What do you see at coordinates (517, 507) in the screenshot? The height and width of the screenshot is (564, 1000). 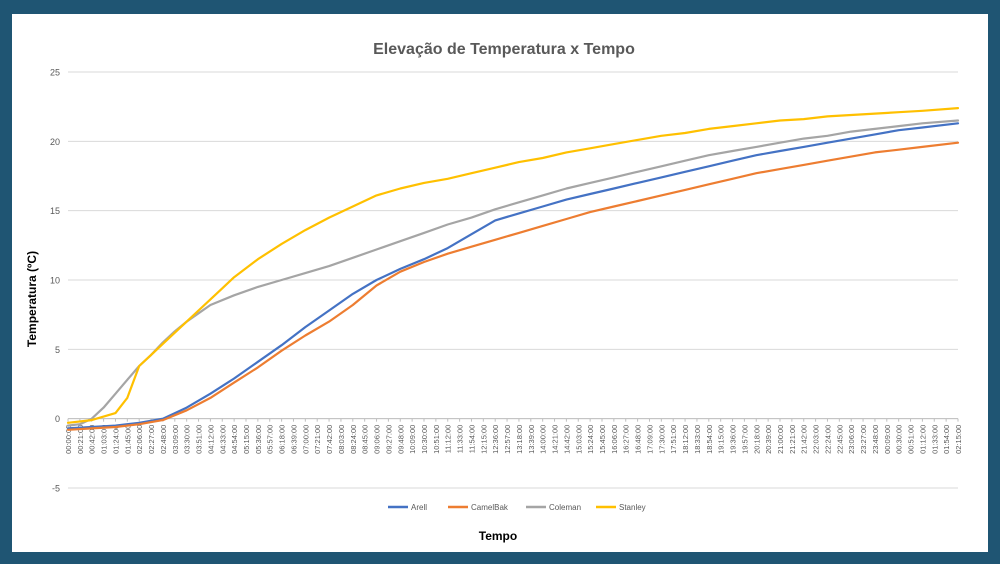 I see `legend: Arell CamelBak Coleman Stanley` at bounding box center [517, 507].